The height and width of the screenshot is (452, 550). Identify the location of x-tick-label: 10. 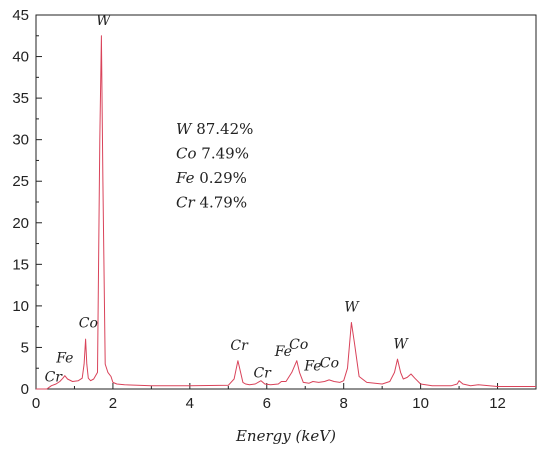
(420, 403).